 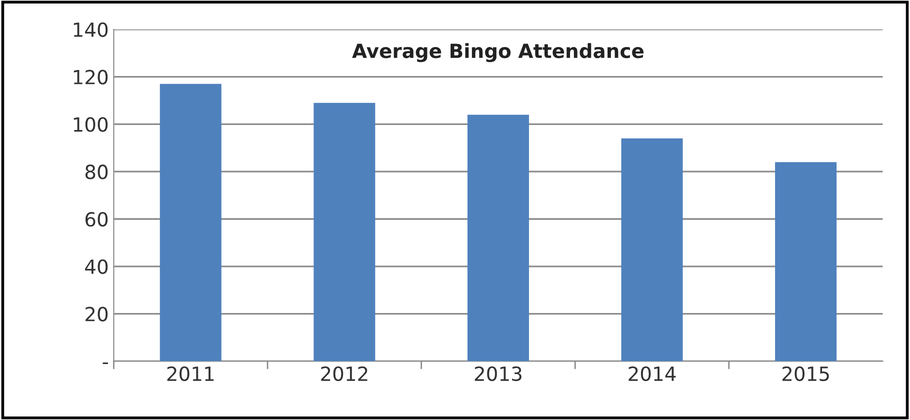 I want to click on y-tick-label: 140, so click(x=91, y=30).